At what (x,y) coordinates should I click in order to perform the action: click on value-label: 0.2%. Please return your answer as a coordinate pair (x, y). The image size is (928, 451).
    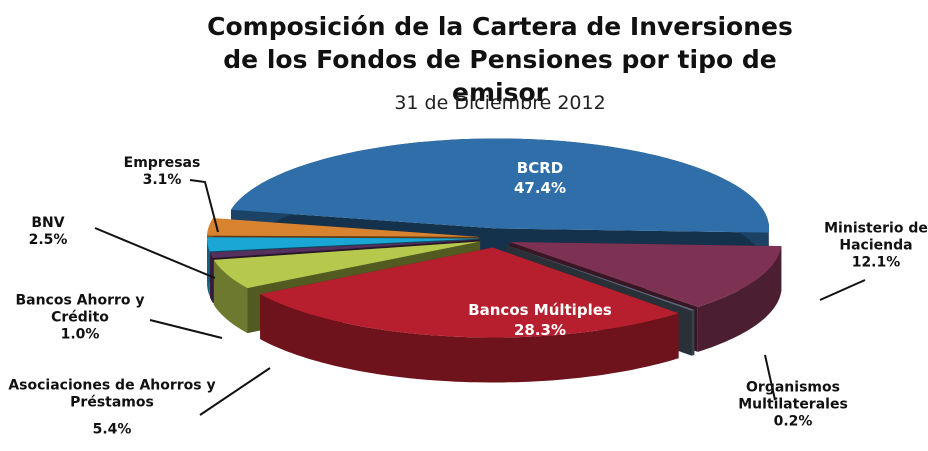
    Looking at the image, I should click on (793, 421).